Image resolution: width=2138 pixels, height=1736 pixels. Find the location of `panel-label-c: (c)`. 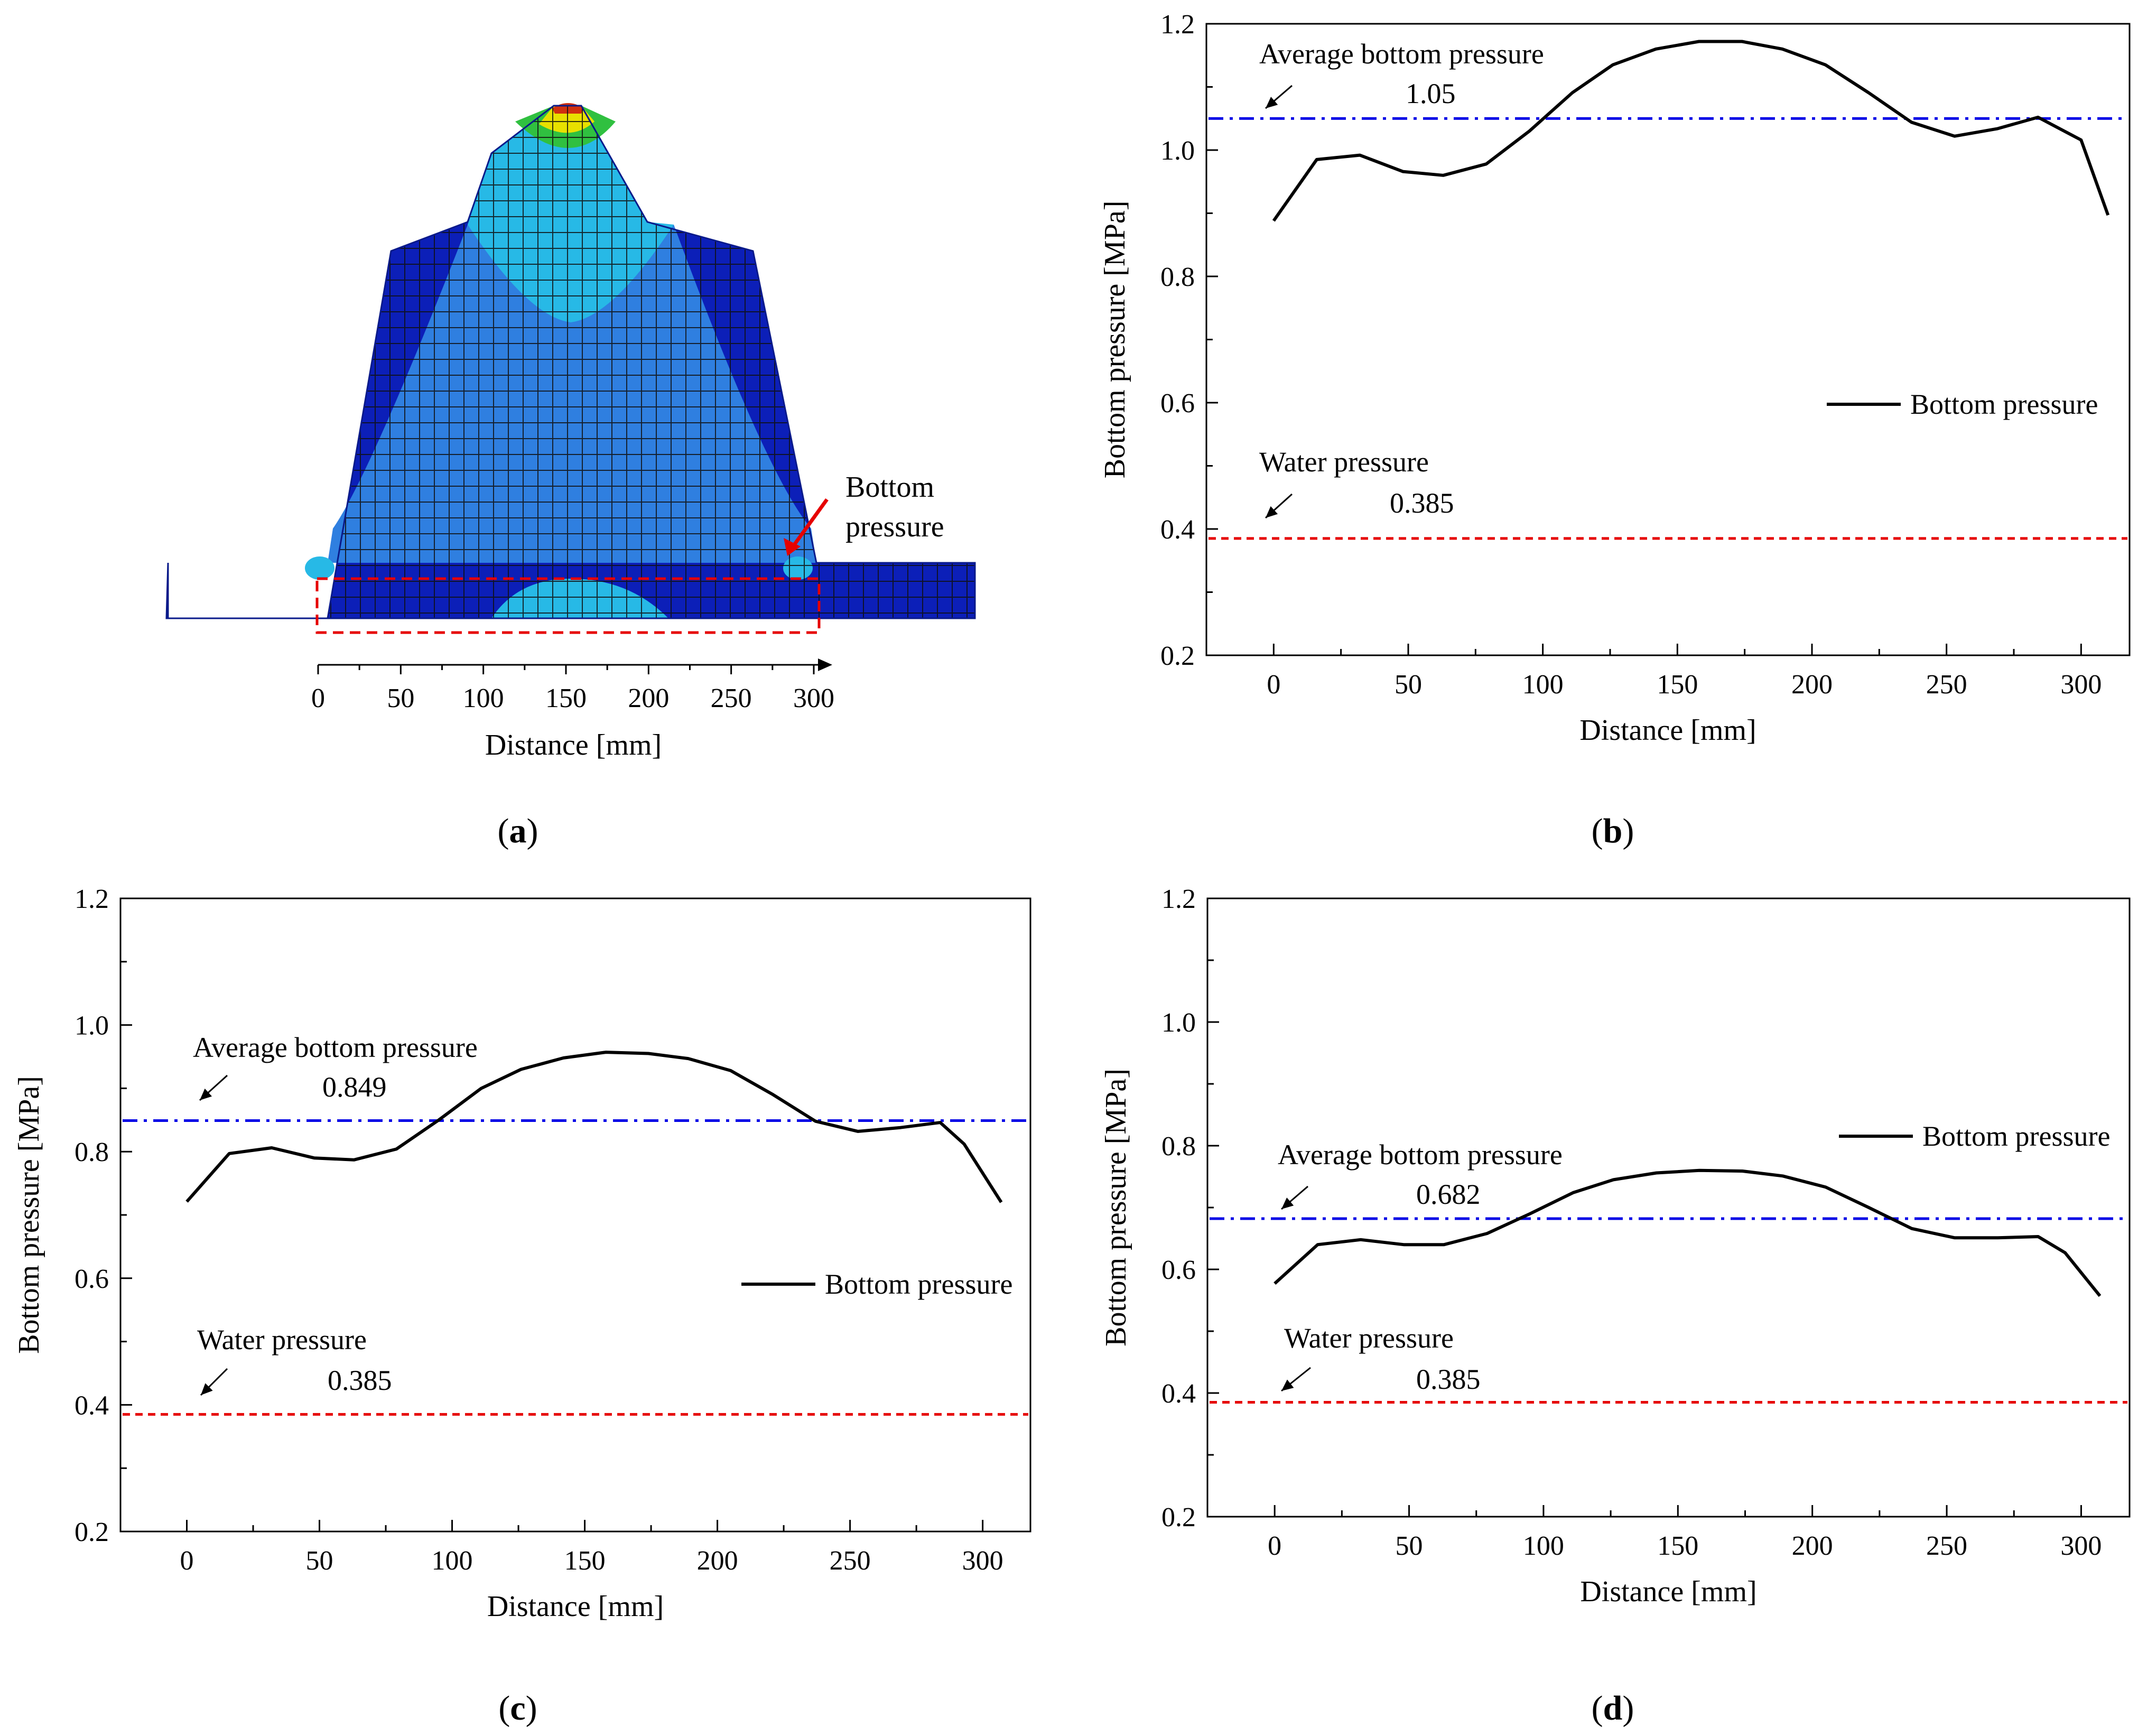

panel-label-c: (c) is located at coordinates (517, 1709).